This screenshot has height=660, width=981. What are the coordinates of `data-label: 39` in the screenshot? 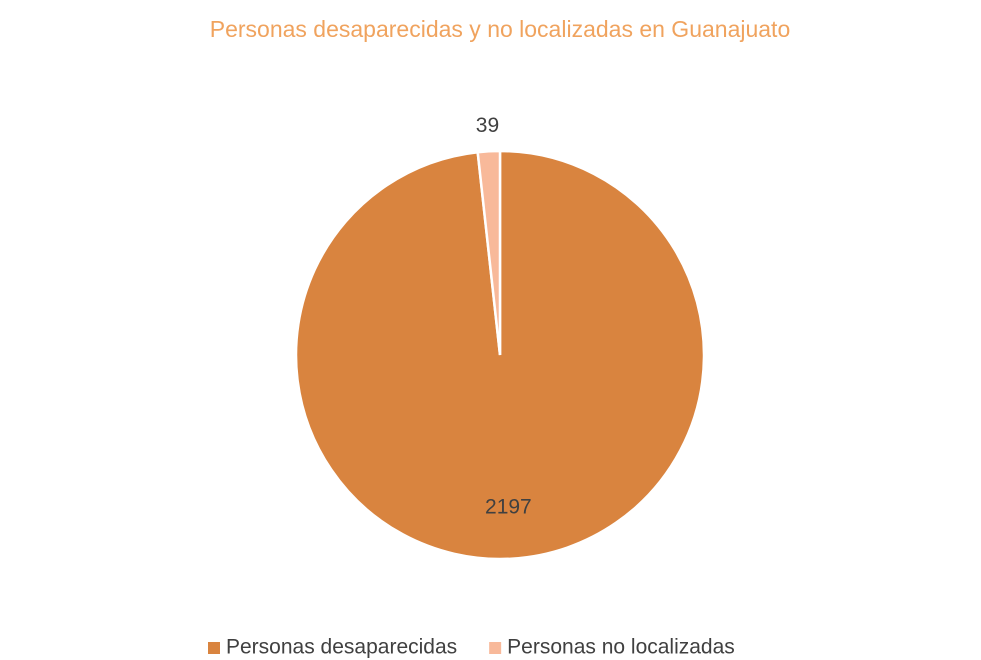 It's located at (487, 125).